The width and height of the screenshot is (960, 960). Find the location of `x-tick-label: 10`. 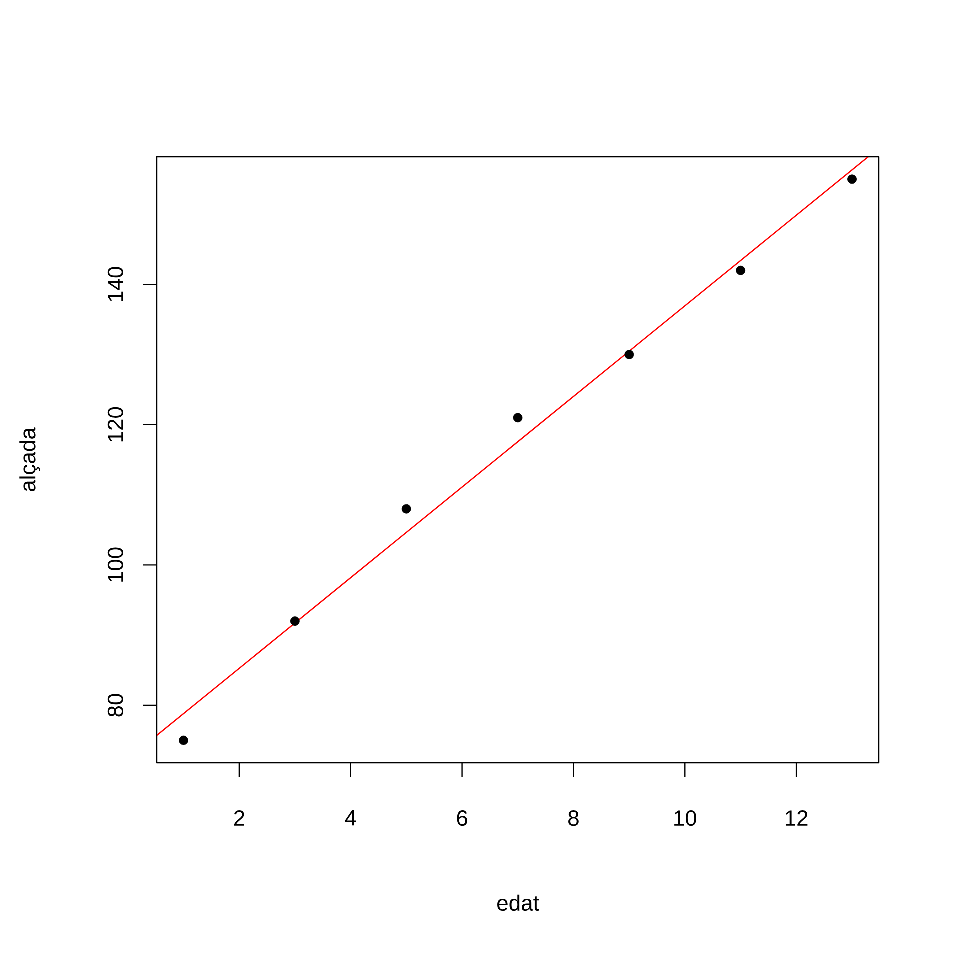

x-tick-label: 10 is located at coordinates (685, 818).